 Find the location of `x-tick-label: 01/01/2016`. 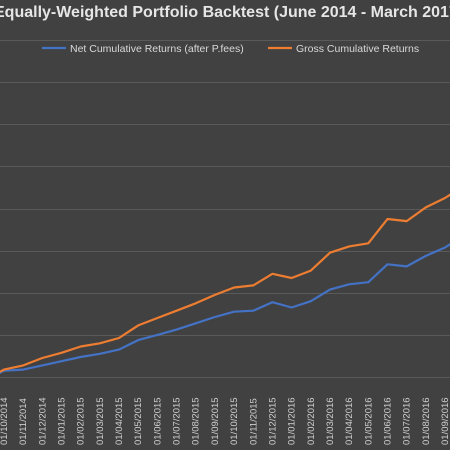

x-tick-label: 01/01/2016 is located at coordinates (292, 421).